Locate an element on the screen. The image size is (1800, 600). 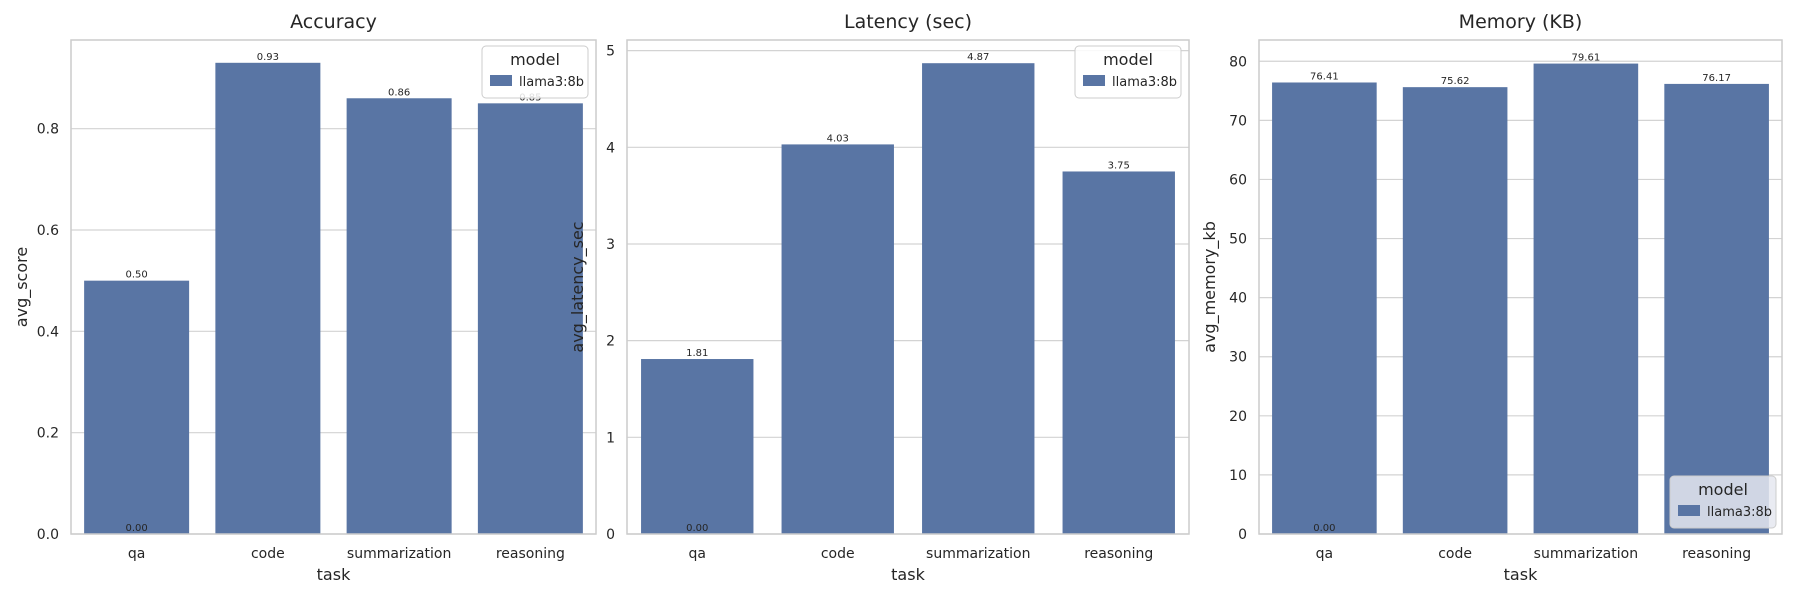
y-tick-label: 4 is located at coordinates (610, 148).